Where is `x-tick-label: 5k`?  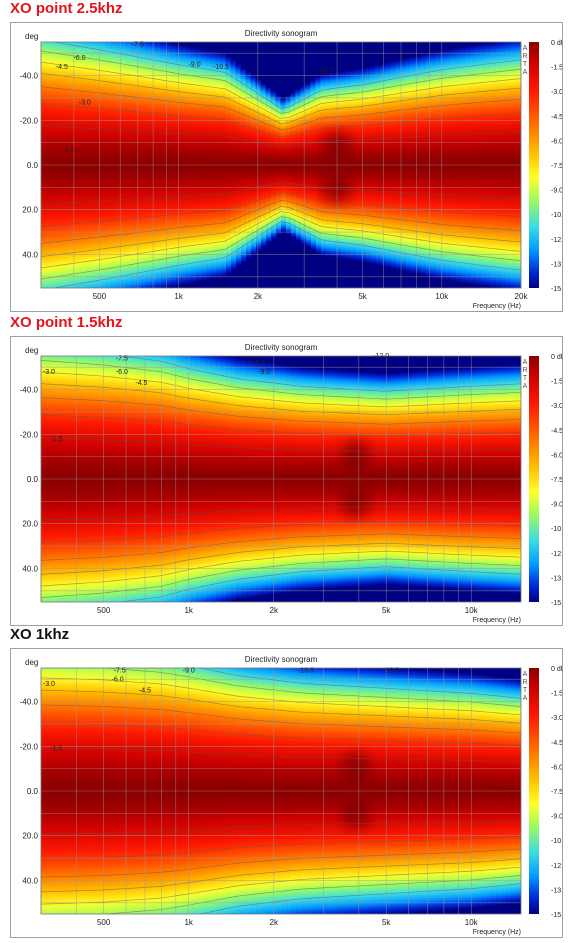
x-tick-label: 5k is located at coordinates (386, 922).